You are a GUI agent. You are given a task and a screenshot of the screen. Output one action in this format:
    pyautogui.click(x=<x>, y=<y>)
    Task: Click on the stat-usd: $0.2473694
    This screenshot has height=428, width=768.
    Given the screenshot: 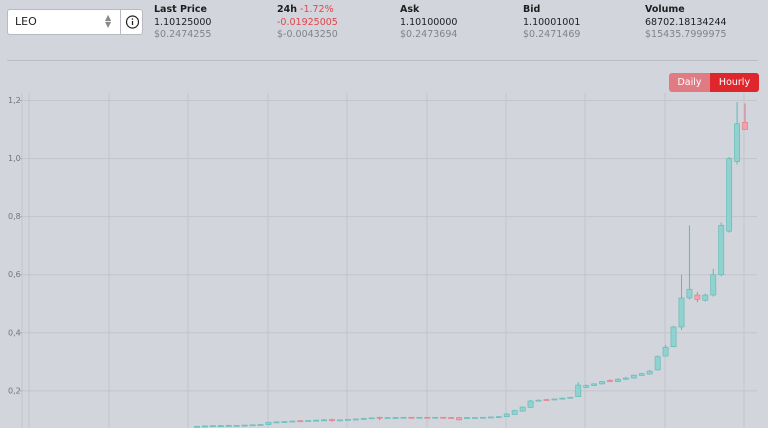 What is the action you would take?
    pyautogui.click(x=429, y=34)
    